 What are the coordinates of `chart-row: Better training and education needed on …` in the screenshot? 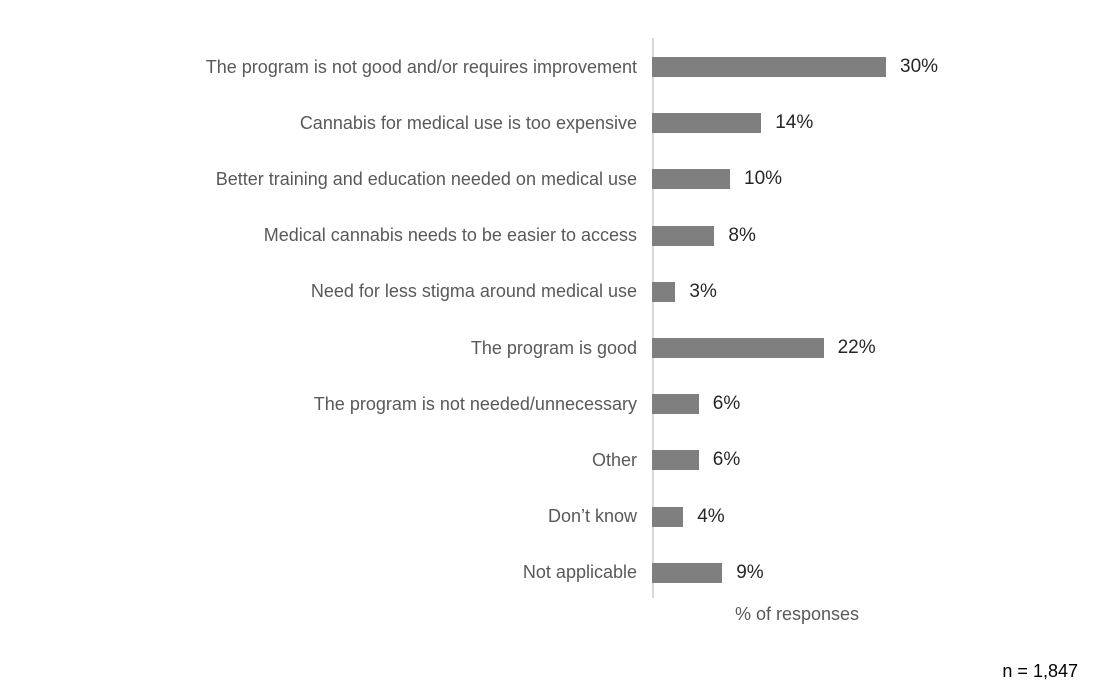 It's located at (550, 179).